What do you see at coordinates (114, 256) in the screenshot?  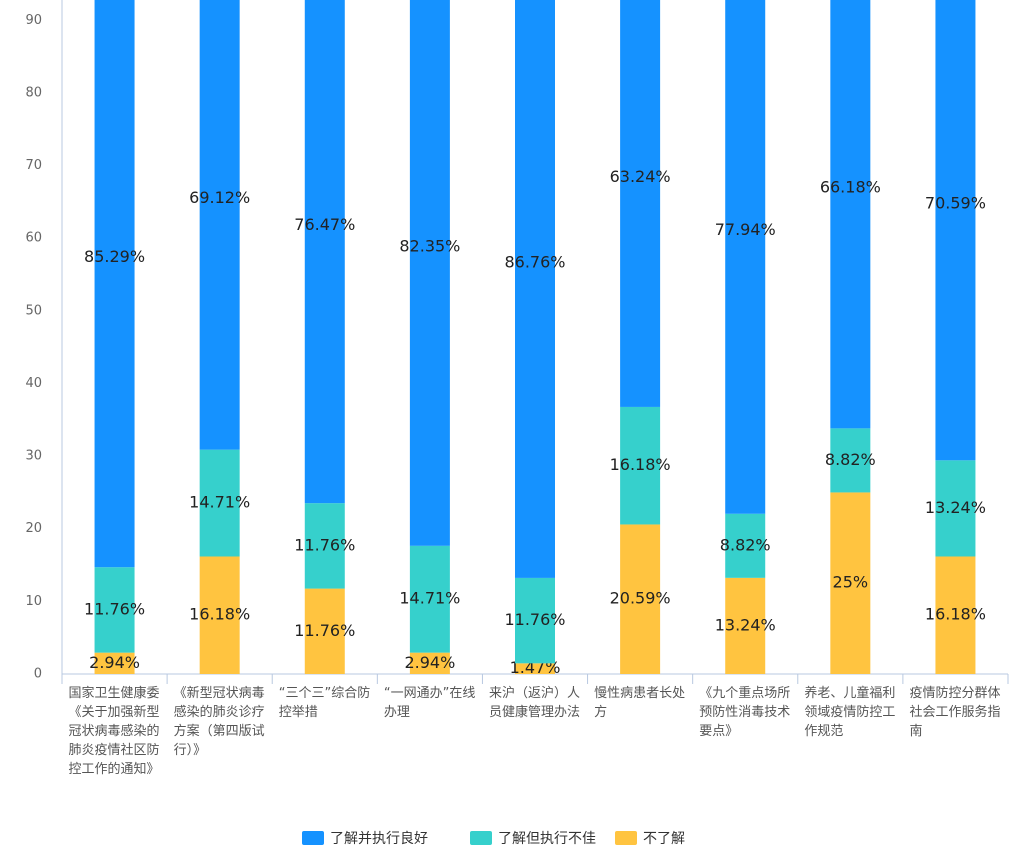 I see `data-label: 85.29%` at bounding box center [114, 256].